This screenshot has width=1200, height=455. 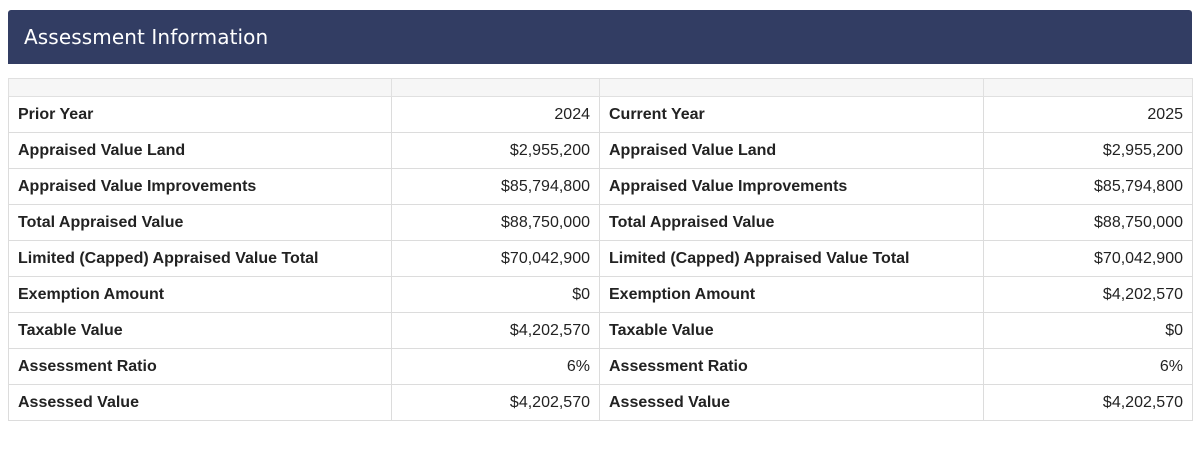 I want to click on current-row-label: Total Appraised Value, so click(x=791, y=222).